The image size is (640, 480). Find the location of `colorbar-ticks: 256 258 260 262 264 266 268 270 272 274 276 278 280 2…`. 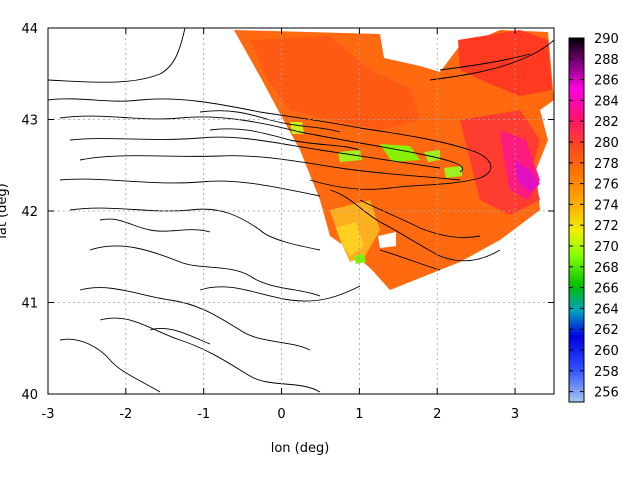

colorbar-ticks: 256 258 260 262 264 266 268 270 272 274 276 278 280 2… is located at coordinates (594, 216).